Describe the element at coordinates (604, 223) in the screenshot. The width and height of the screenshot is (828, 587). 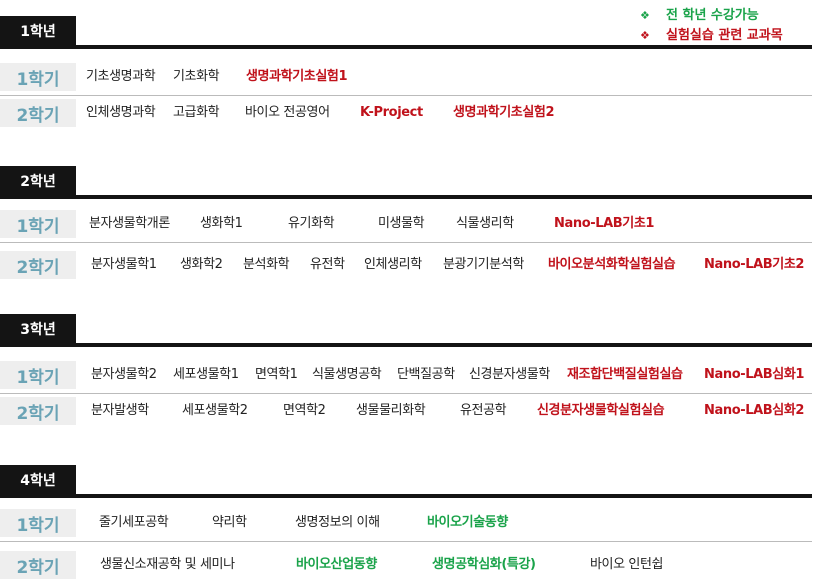
I see `course-item-lab: Nano-LAB기초1` at that location.